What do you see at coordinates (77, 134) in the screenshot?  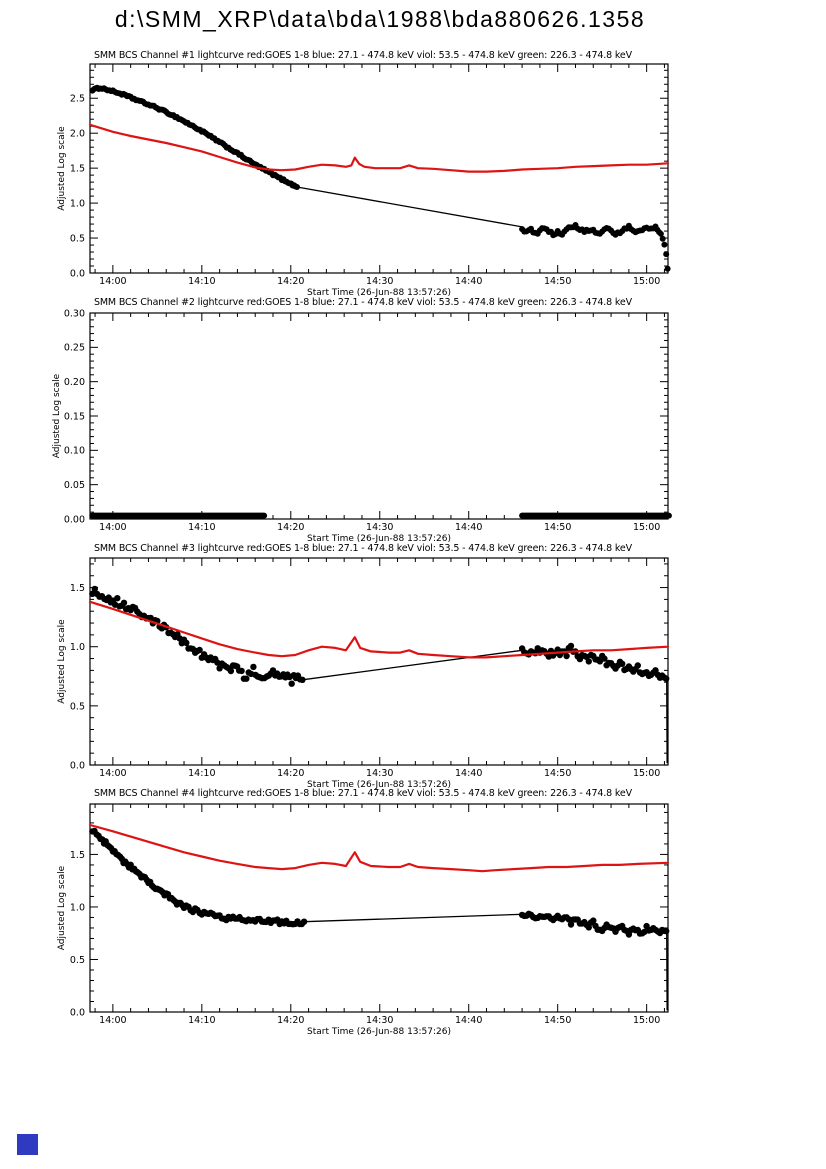 I see `svg-text: 2.0` at bounding box center [77, 134].